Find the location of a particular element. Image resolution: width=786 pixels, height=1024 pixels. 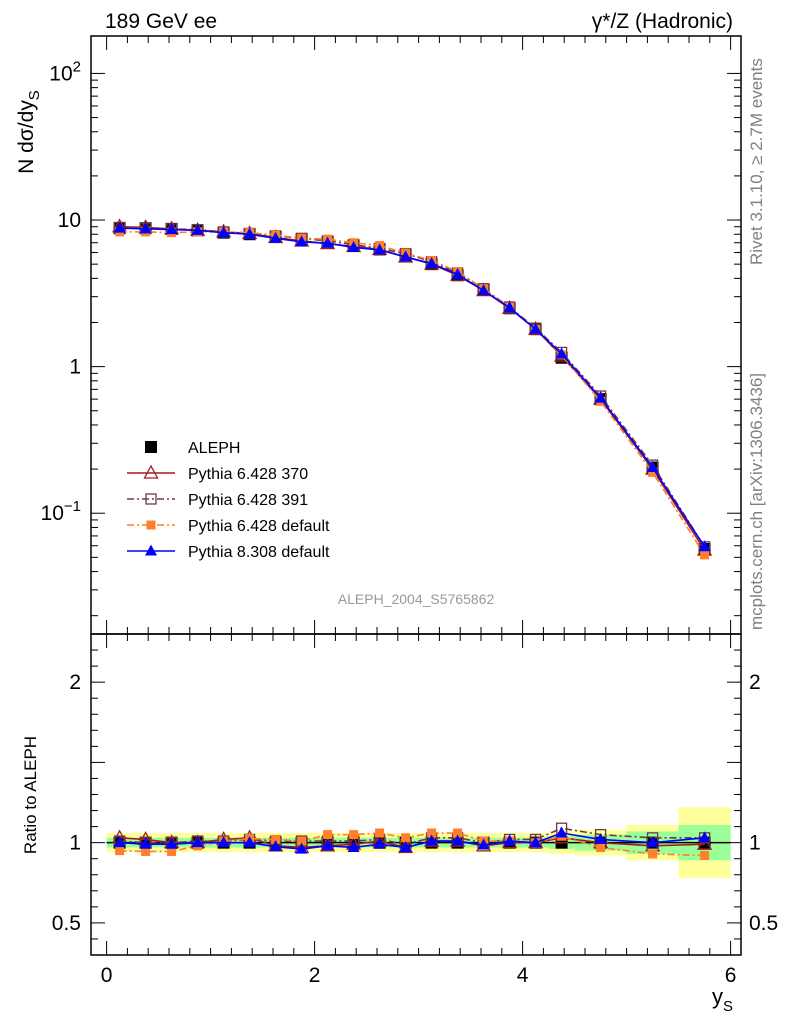

y-tick-label-right: 1 is located at coordinates (755, 843).